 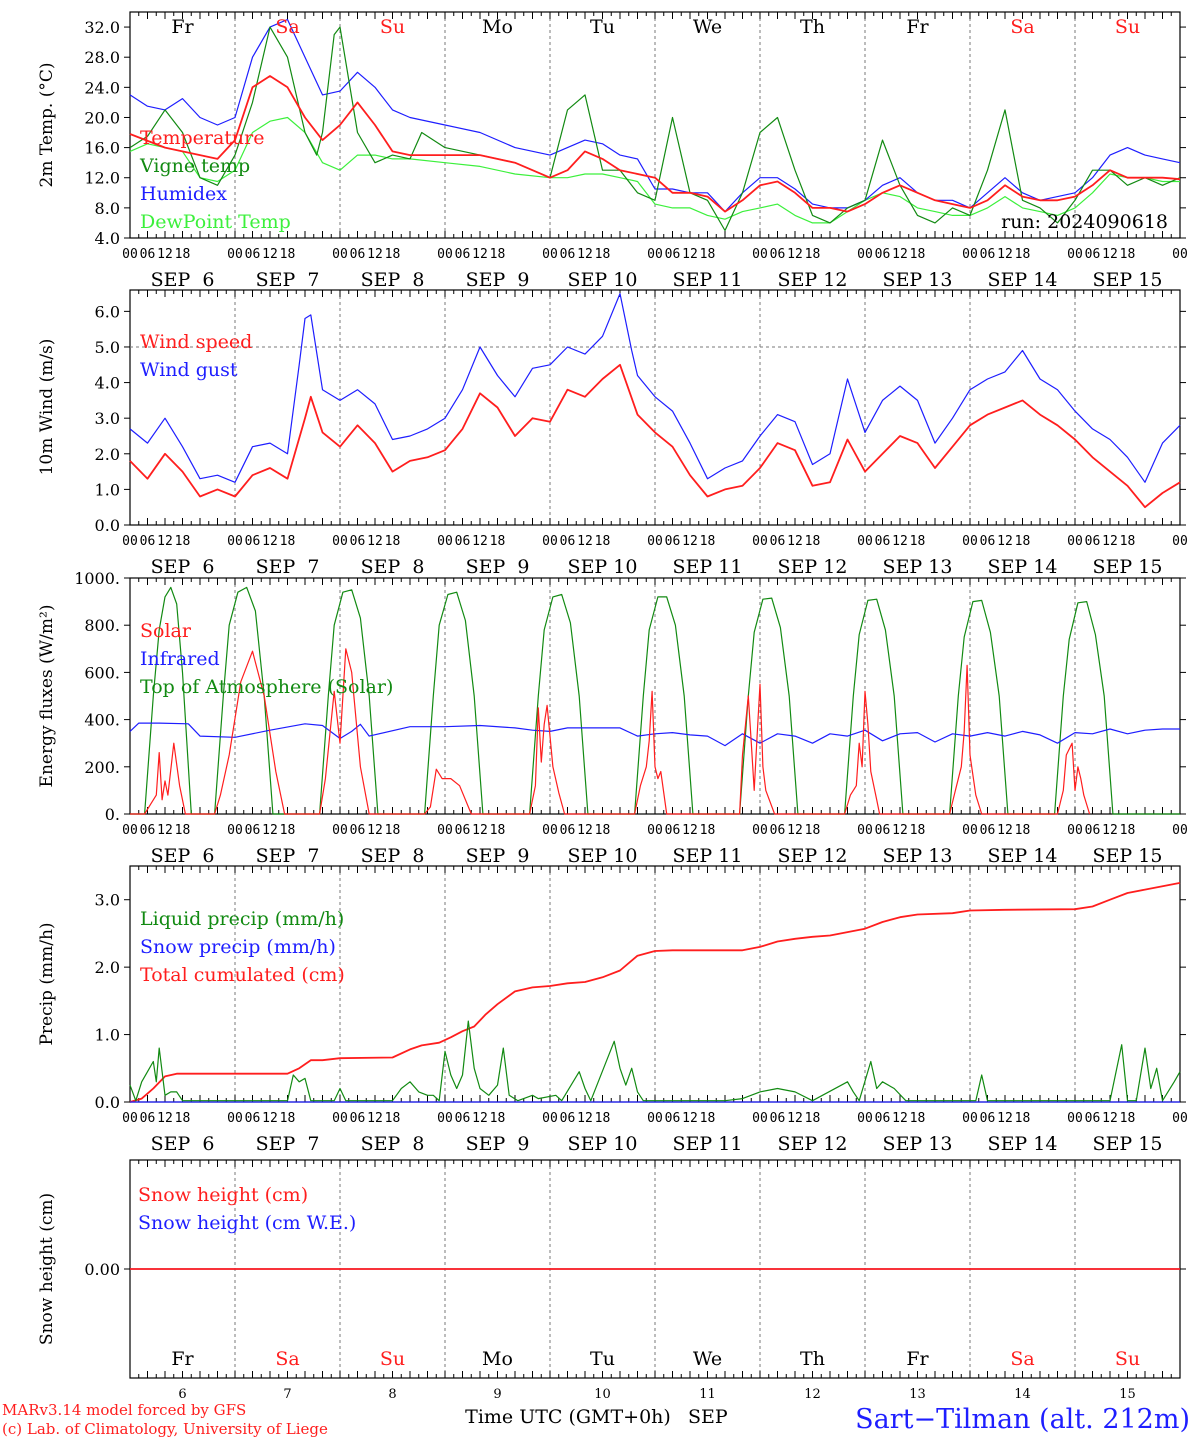 What do you see at coordinates (47, 983) in the screenshot?
I see `y-axis-label: Precip (mm/h)` at bounding box center [47, 983].